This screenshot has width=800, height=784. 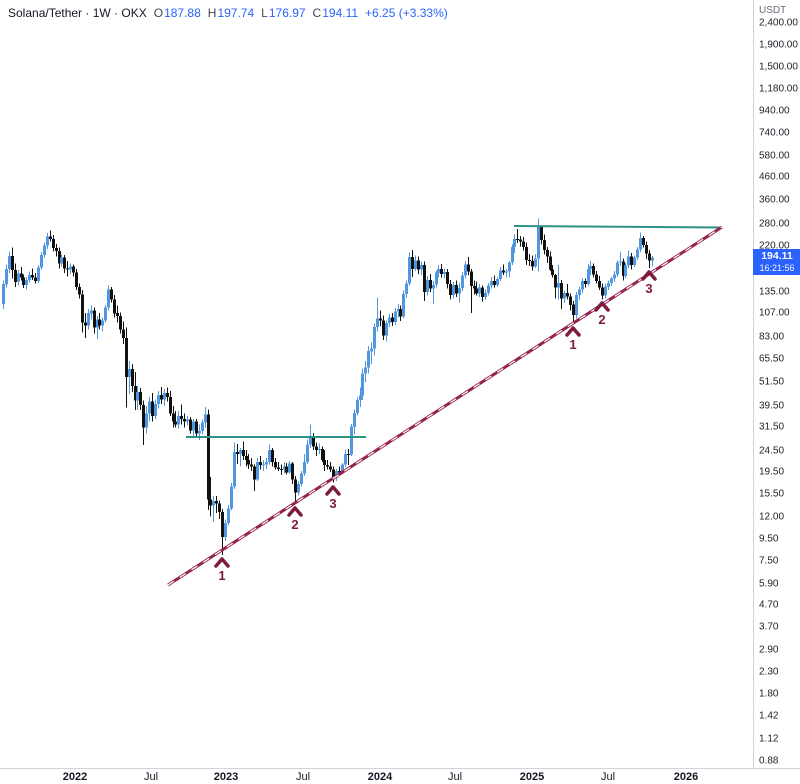 What do you see at coordinates (769, 739) in the screenshot?
I see `price-axis-label: 1.12` at bounding box center [769, 739].